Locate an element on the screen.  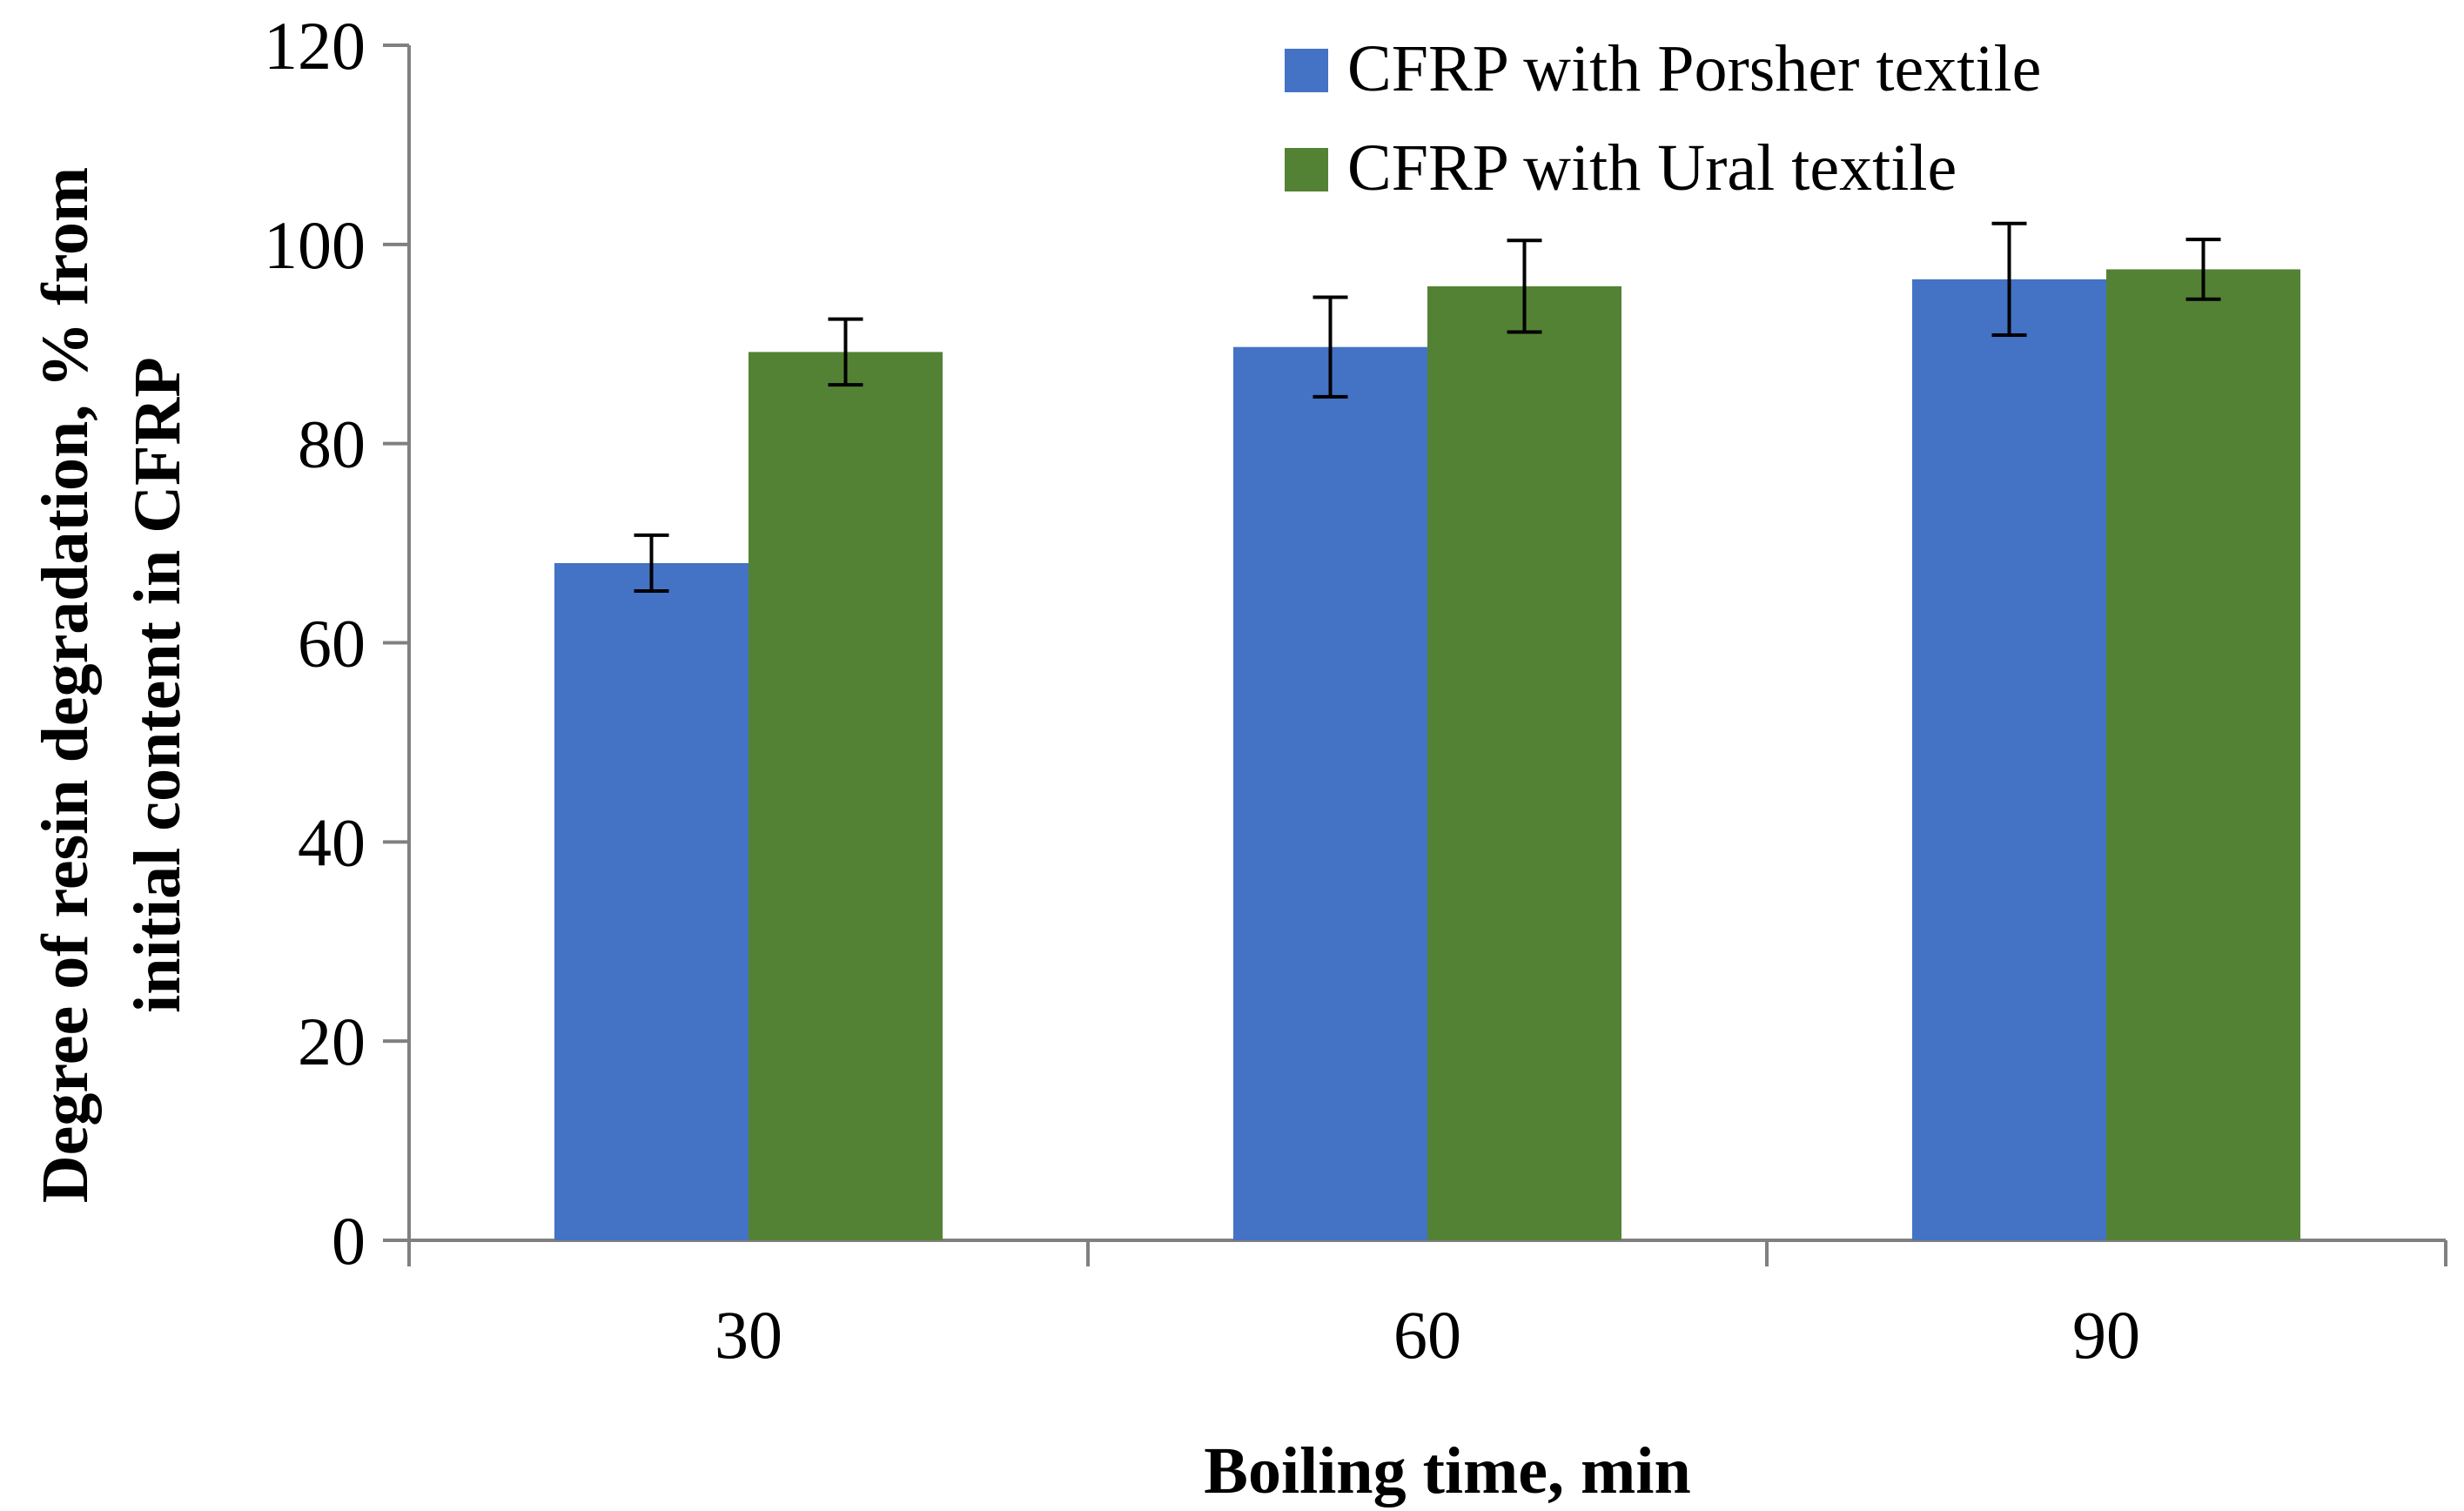
x-tick-label: 60 is located at coordinates (1427, 1335).